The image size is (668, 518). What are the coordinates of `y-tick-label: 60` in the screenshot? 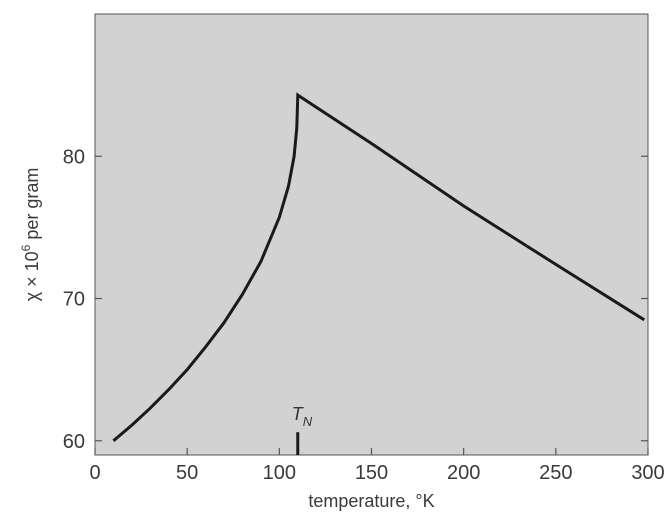 It's located at (74, 442).